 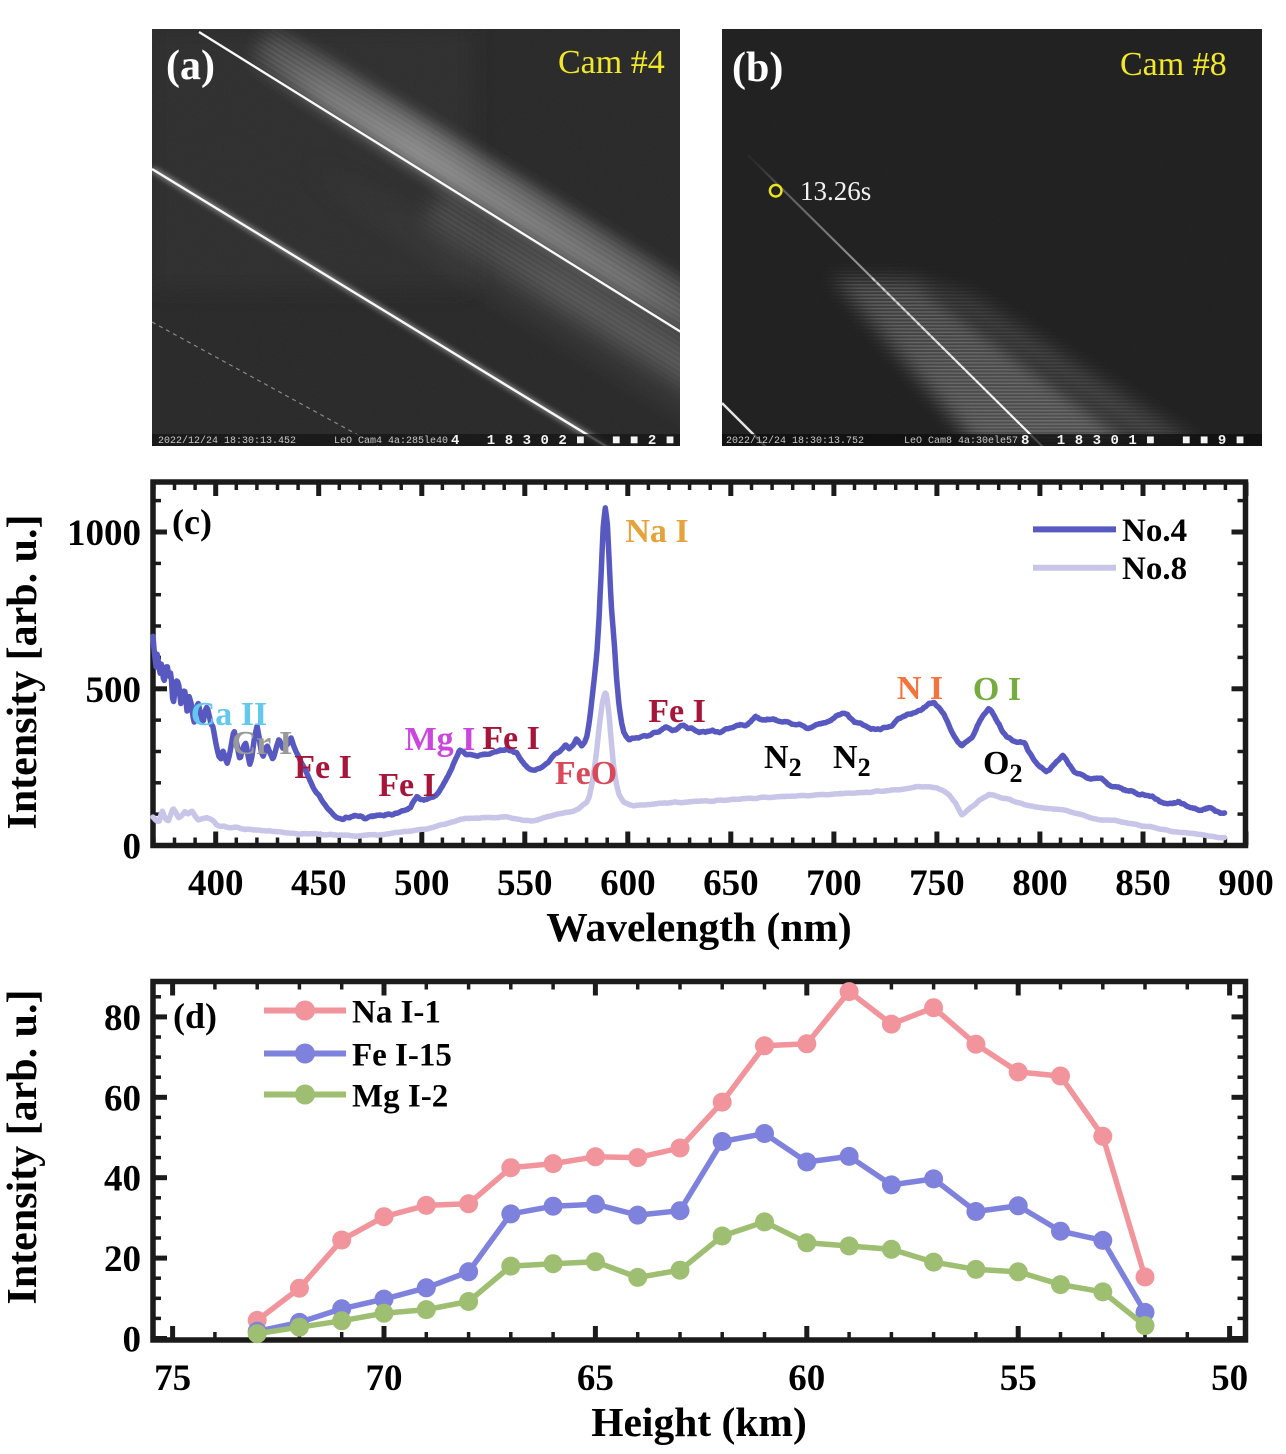 I want to click on svg-text: 4 18302■ ■■2■, so click(x=565, y=439).